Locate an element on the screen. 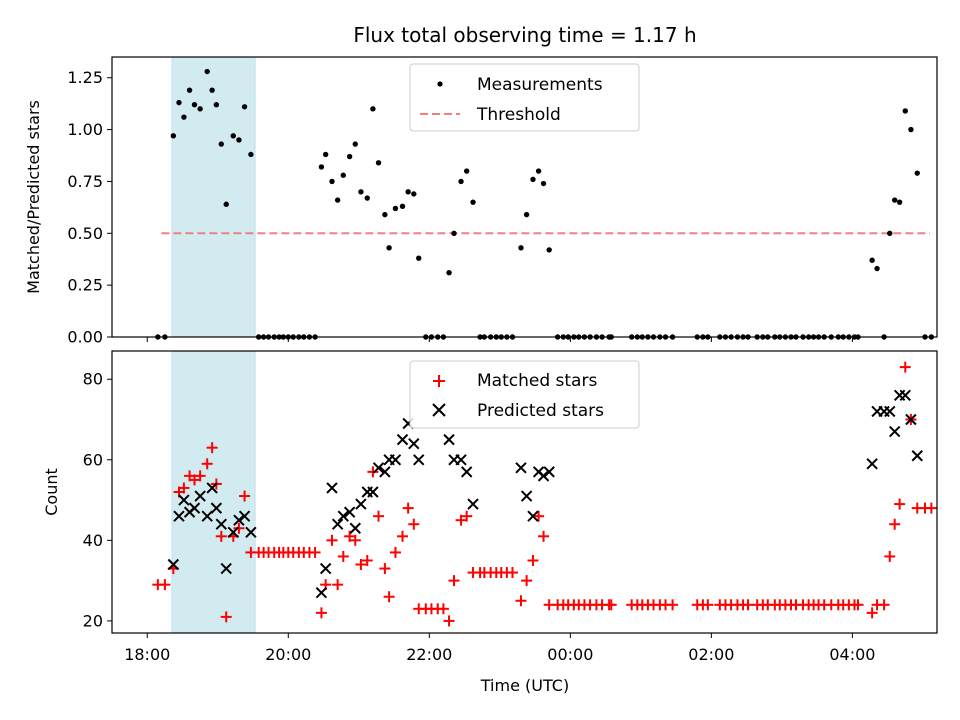  top-y-tick-label: 0.75 is located at coordinates (85, 181).